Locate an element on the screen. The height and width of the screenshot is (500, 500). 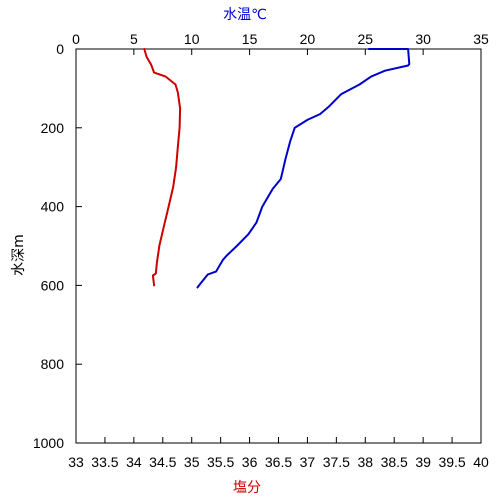
top-tick-label: 15 is located at coordinates (250, 39).